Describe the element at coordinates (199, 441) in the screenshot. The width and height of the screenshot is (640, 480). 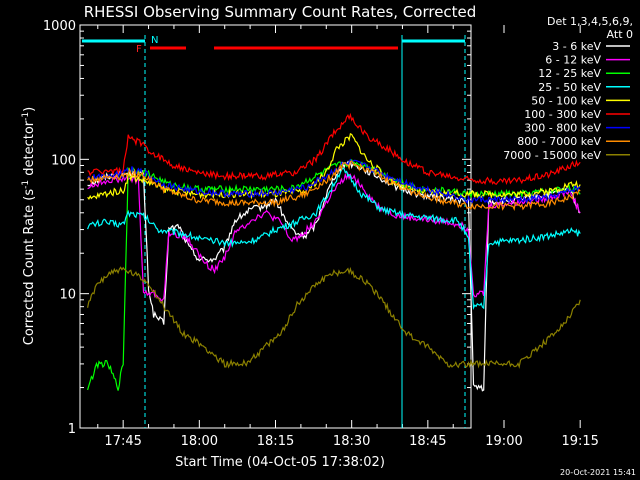
I see `x-tick-label-1: 18:00` at that location.